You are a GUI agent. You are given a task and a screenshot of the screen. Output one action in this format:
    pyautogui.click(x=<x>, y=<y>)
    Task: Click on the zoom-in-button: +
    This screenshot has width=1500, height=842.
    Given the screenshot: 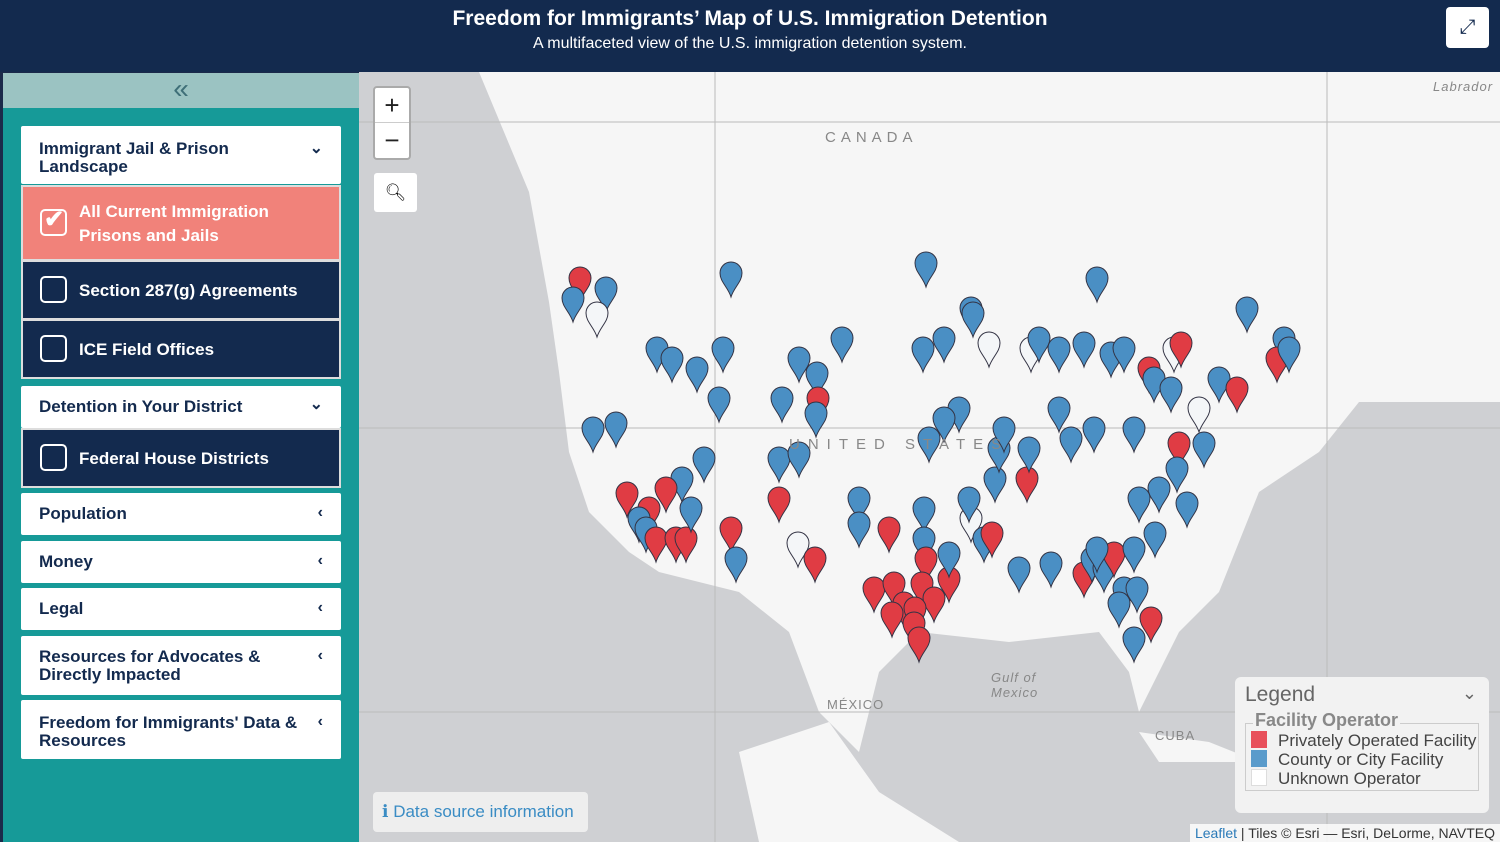 What is the action you would take?
    pyautogui.click(x=392, y=105)
    